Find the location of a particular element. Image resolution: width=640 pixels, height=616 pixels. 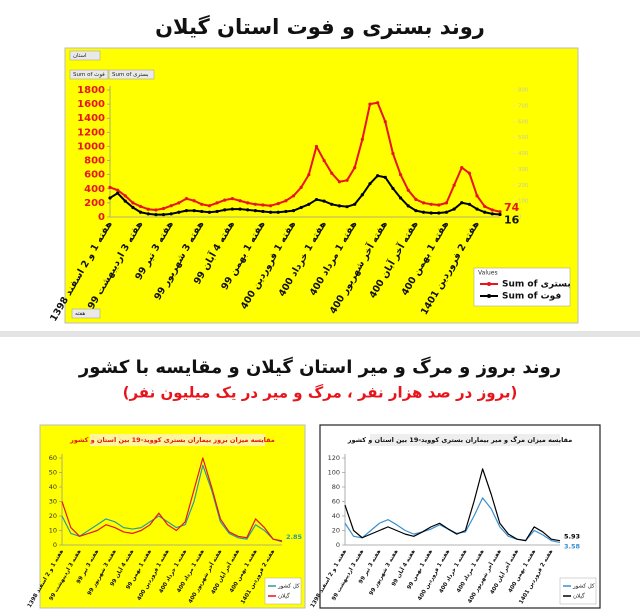

y2-tick-label: 600 is located at coordinates (523, 122).